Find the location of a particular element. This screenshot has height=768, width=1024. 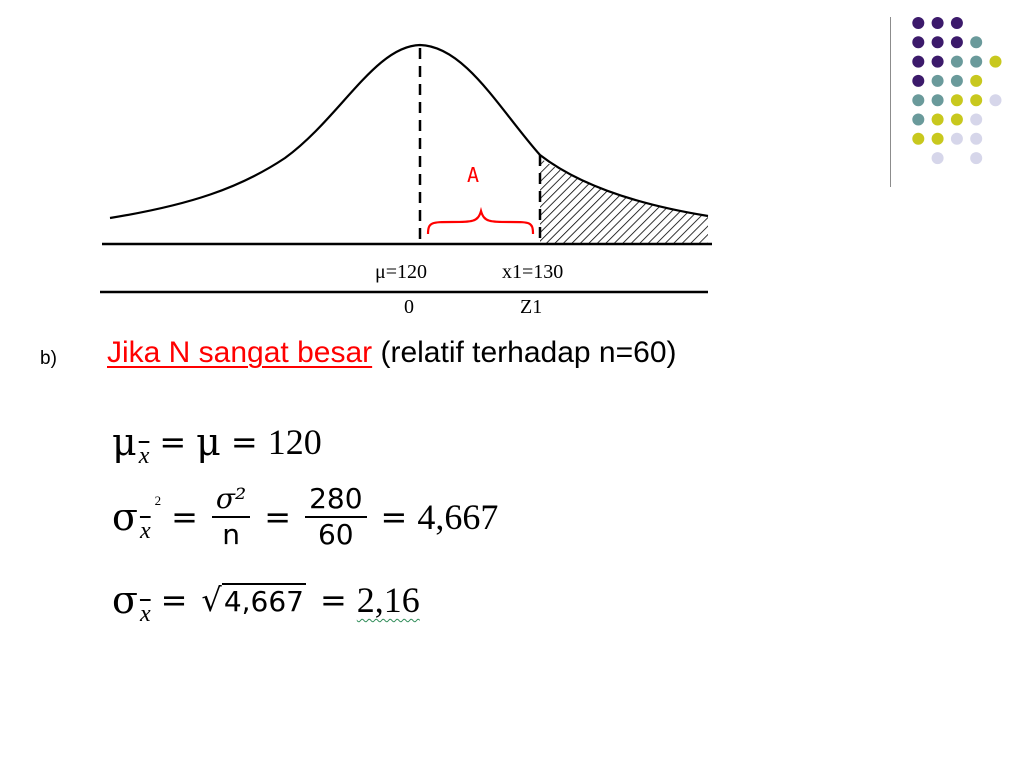

mean-value: 120 is located at coordinates (294, 442).